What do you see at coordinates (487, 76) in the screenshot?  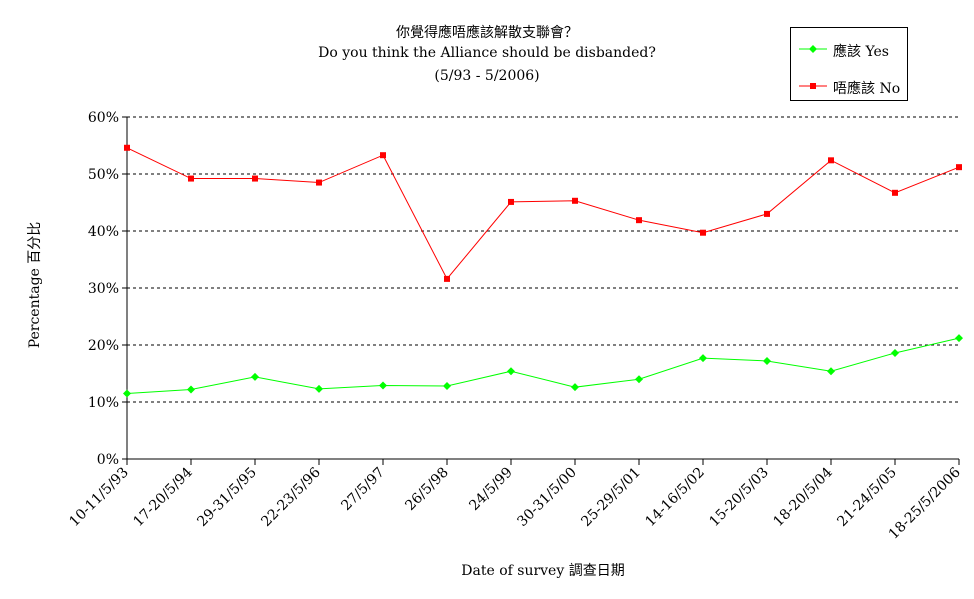 I see `chart-date-range: (5/93 - 5/2006)` at bounding box center [487, 76].